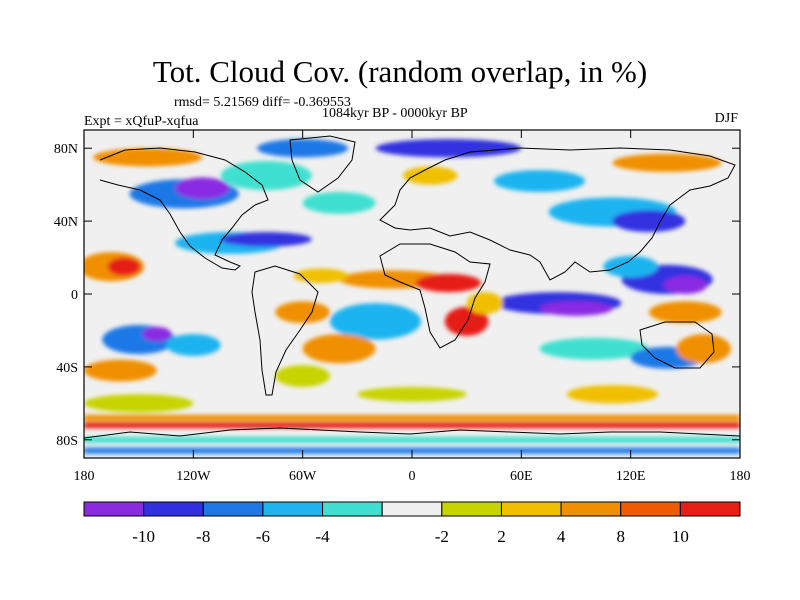  I want to click on coast-australia, so click(677, 345).